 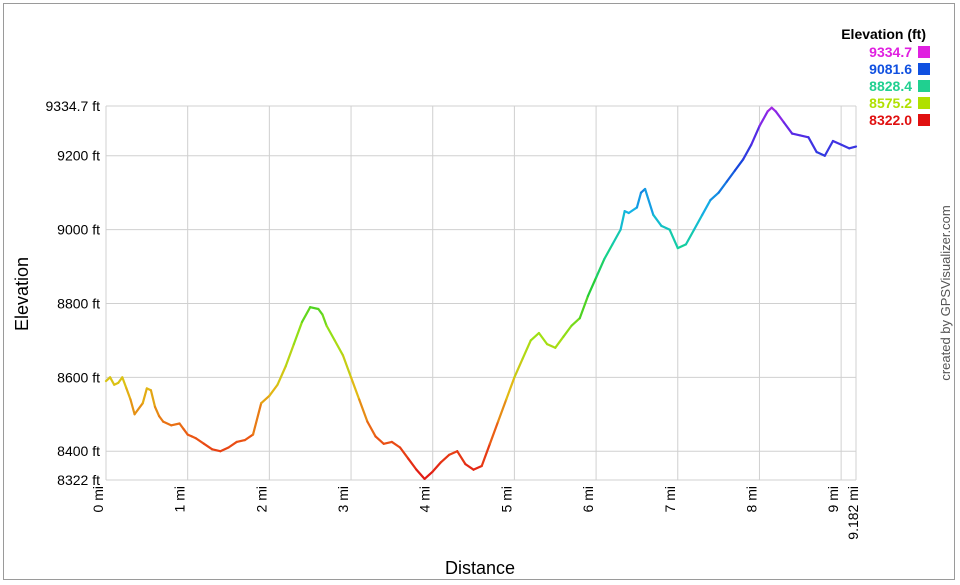 I want to click on y-tick-label: 9000 ft, so click(x=78, y=230).